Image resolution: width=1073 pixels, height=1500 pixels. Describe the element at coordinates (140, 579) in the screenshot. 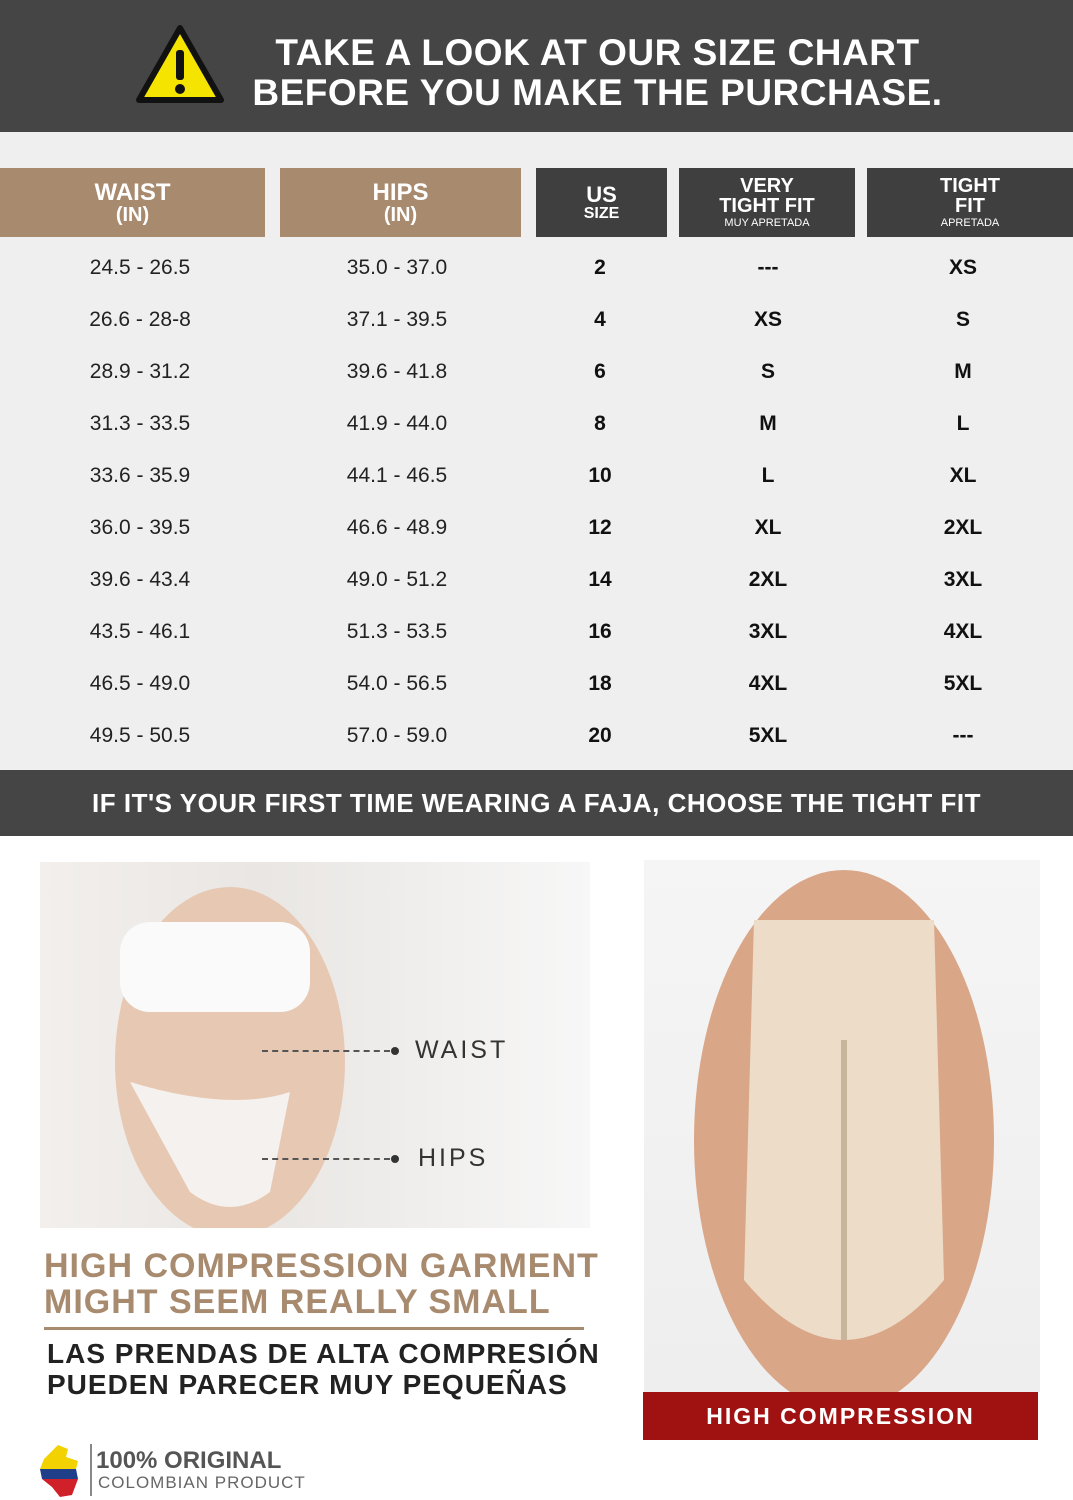

I see `waist-cell: 39.6 - 43.4` at that location.